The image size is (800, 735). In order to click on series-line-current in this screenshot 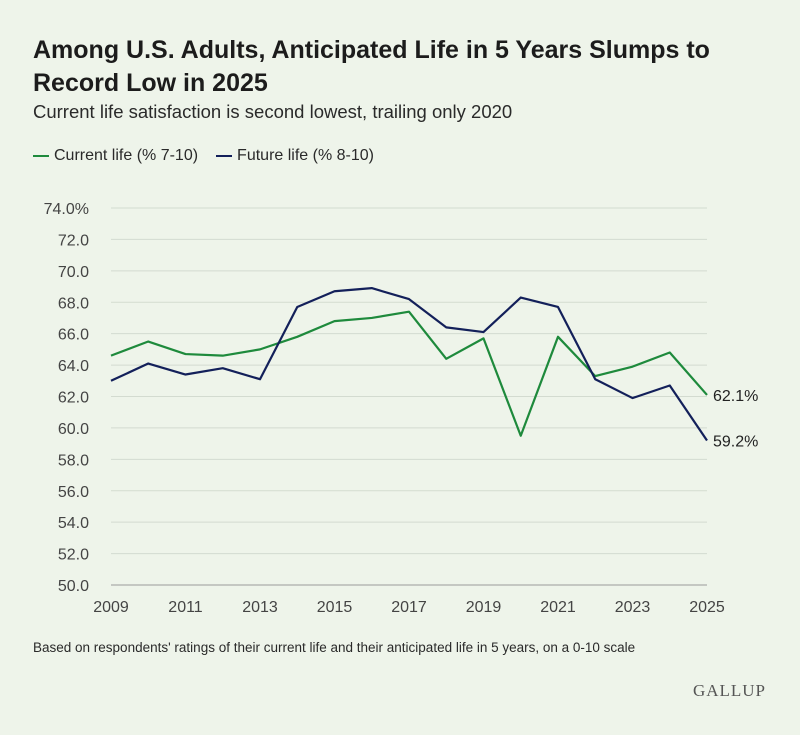, I will do `click(409, 373)`.